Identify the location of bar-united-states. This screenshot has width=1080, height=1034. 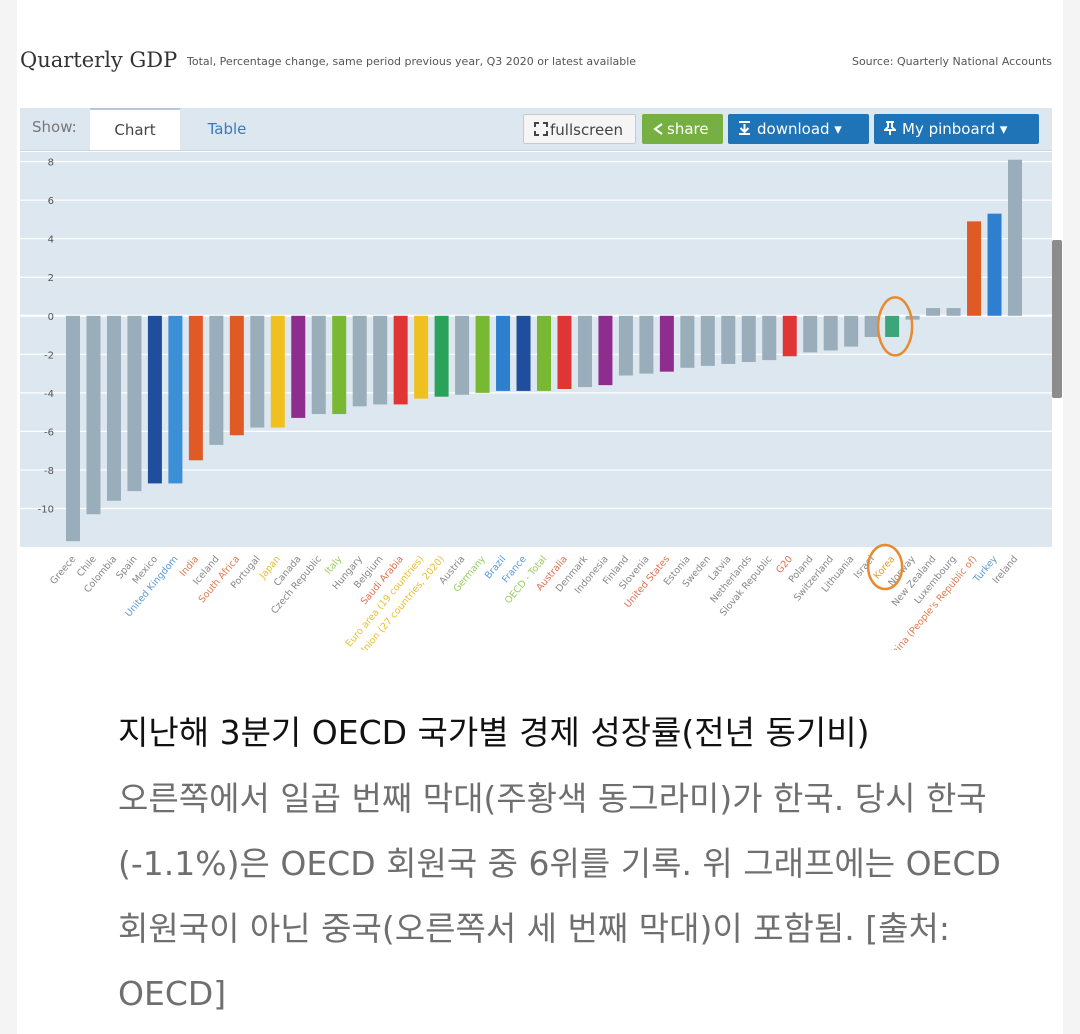
(666, 343).